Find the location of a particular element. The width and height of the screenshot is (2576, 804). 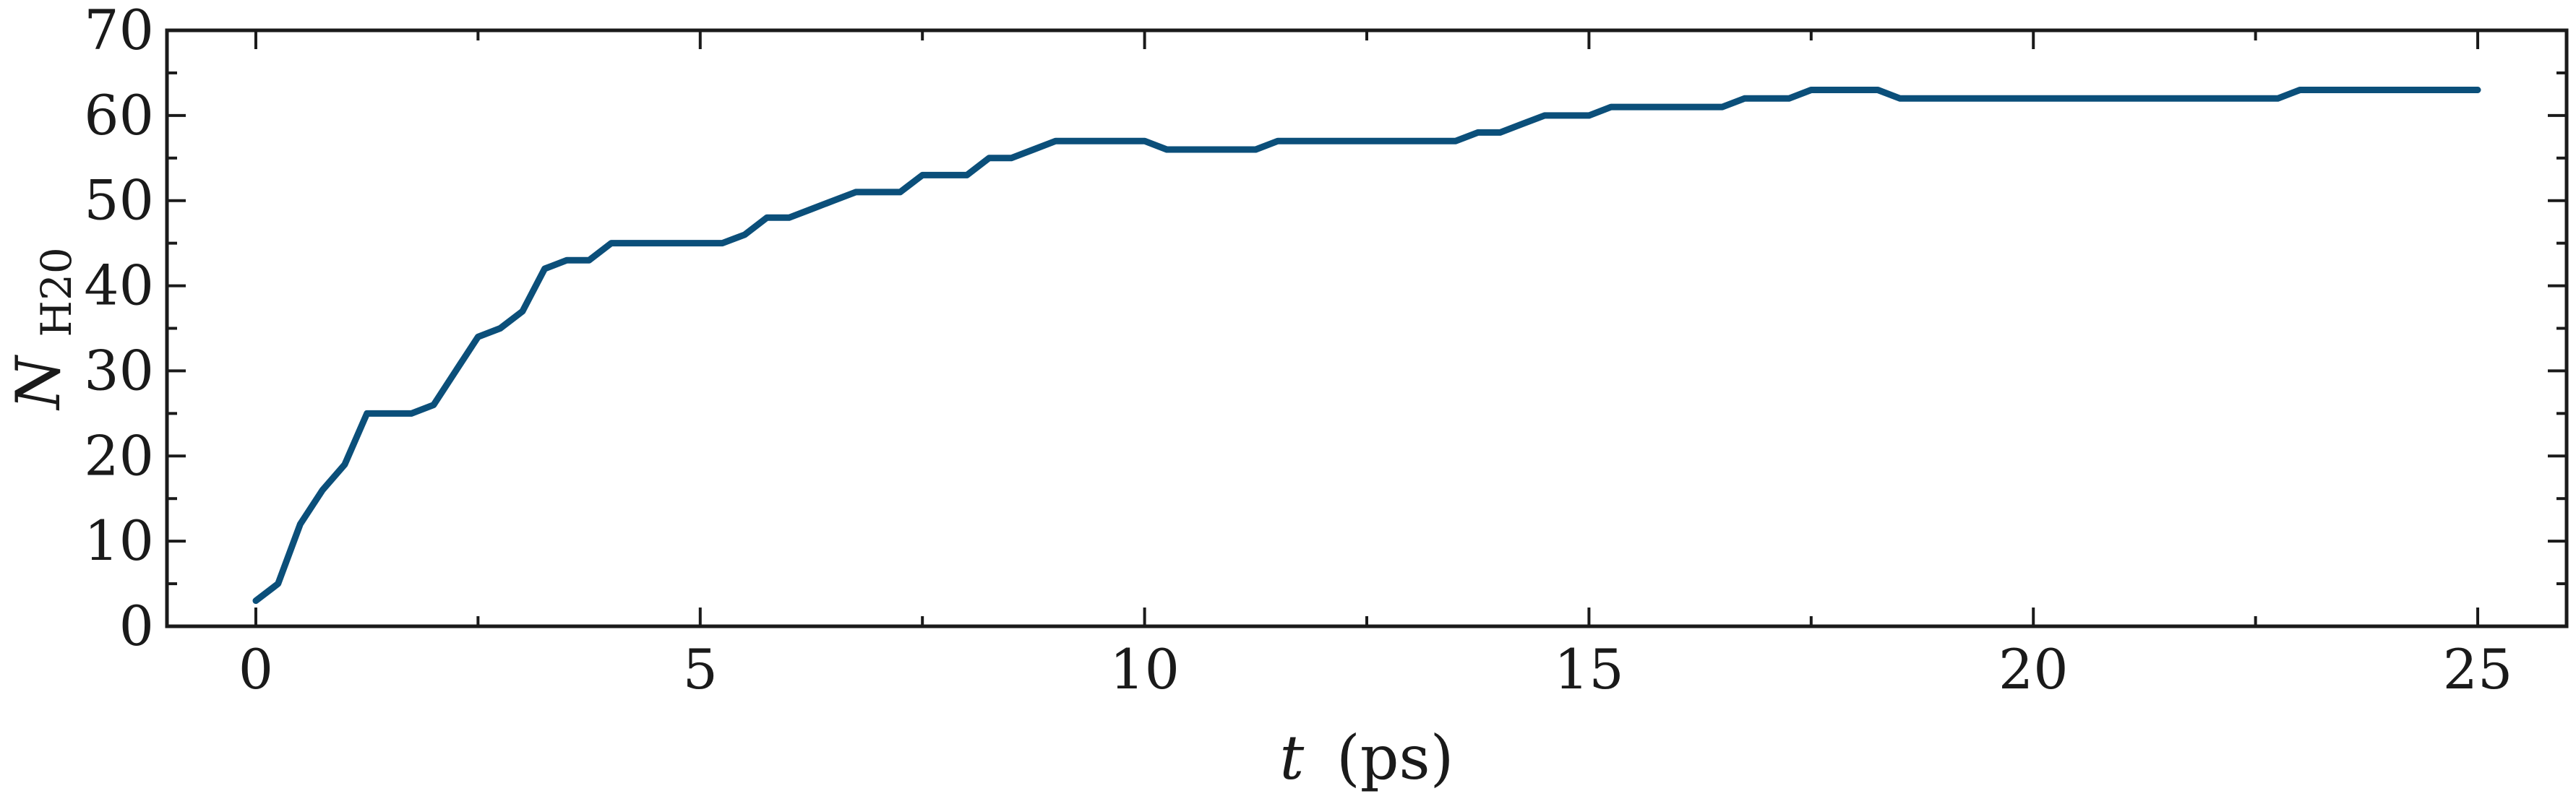

x-axis-unit: (ps) is located at coordinates (1395, 757).